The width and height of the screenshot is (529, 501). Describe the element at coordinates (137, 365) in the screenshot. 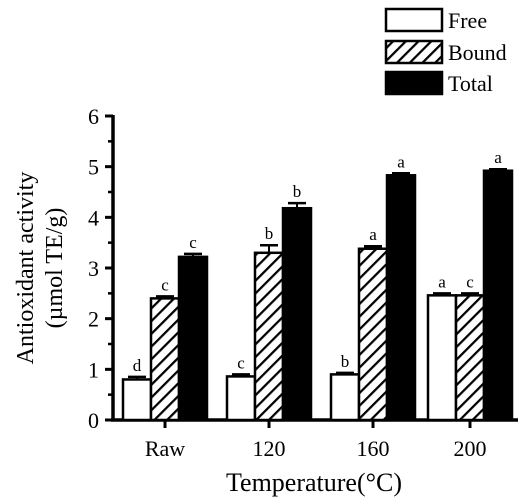

I see `significance-letter: d` at that location.